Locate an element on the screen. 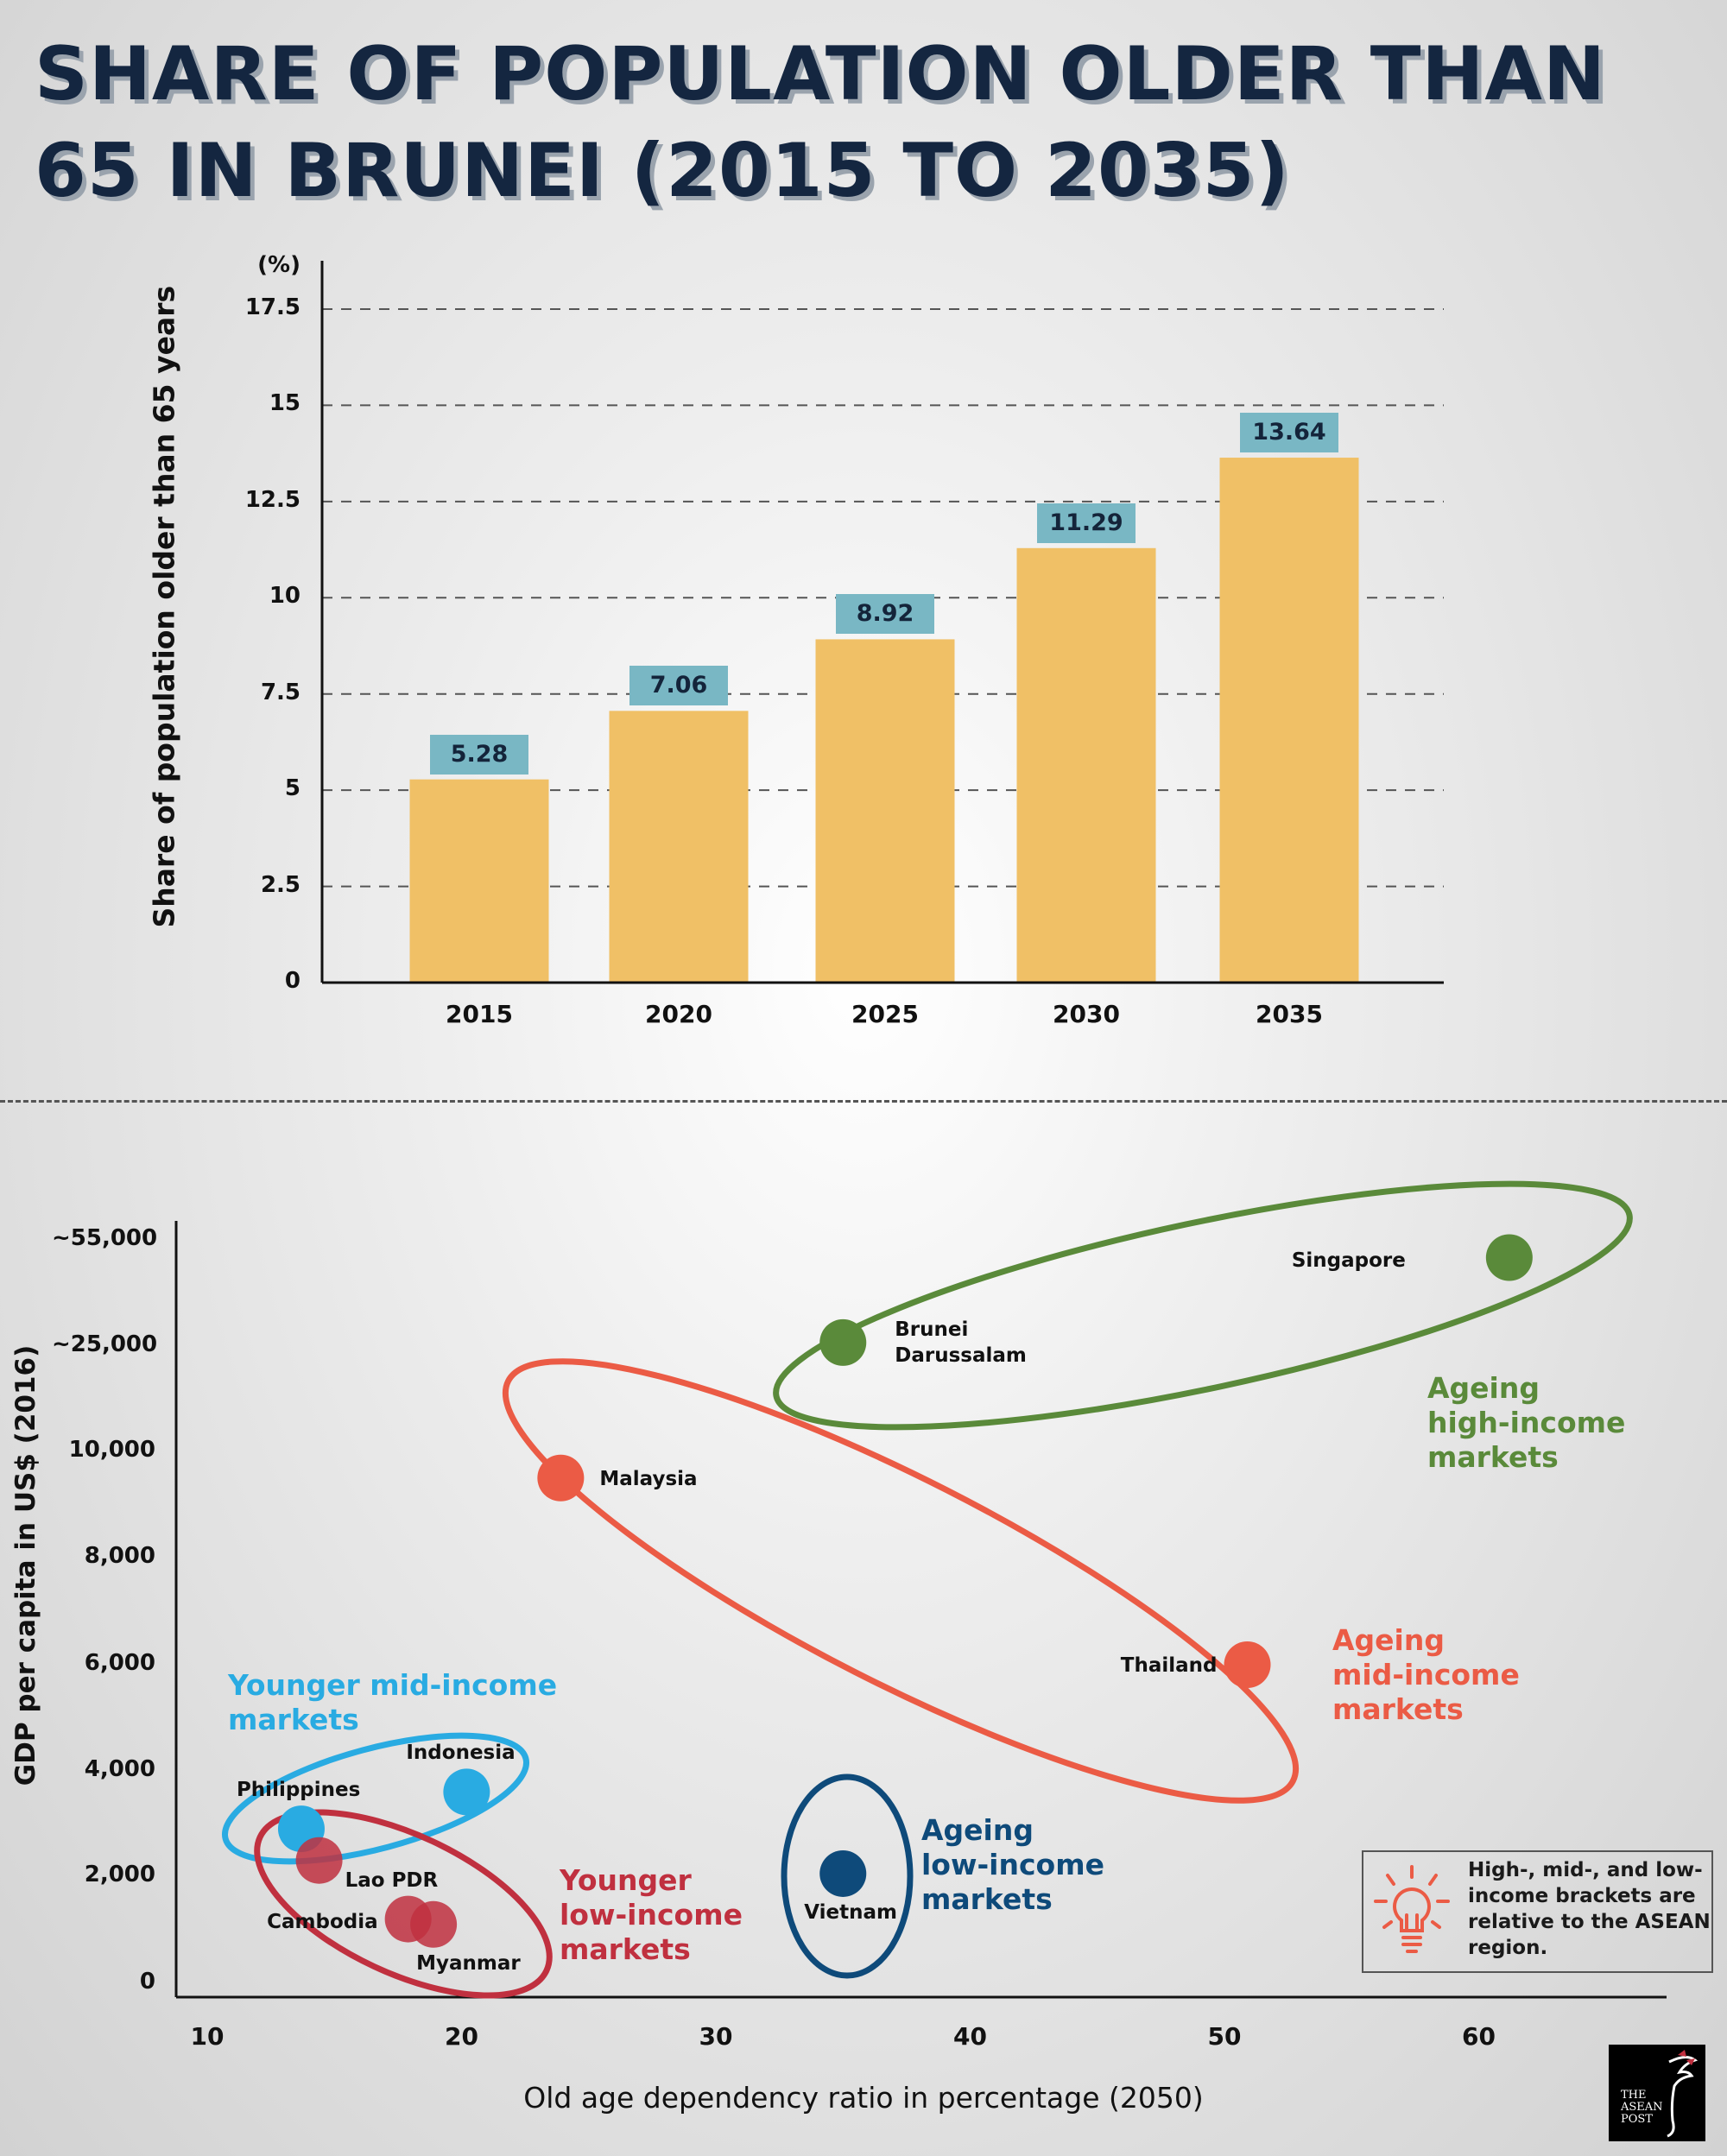  group-label-high-income: Ageing high-income markets is located at coordinates (1526, 1423).